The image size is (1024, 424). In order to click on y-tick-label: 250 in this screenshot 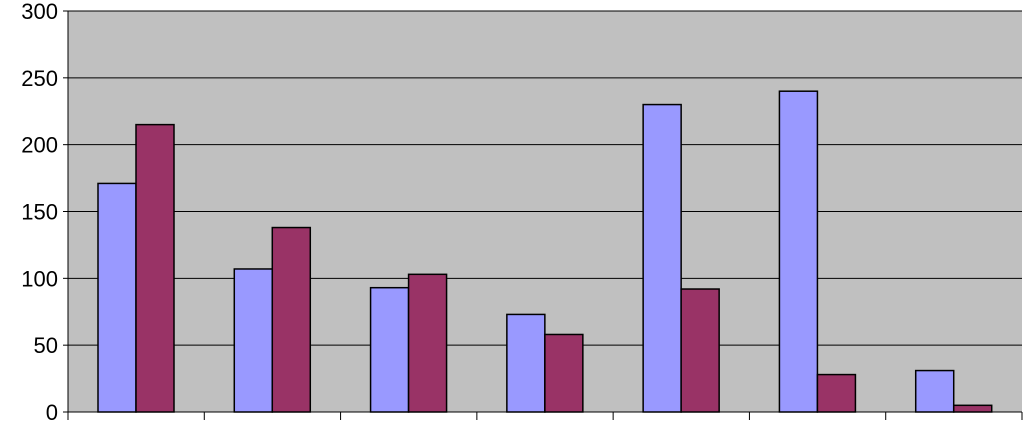, I will do `click(39, 78)`.